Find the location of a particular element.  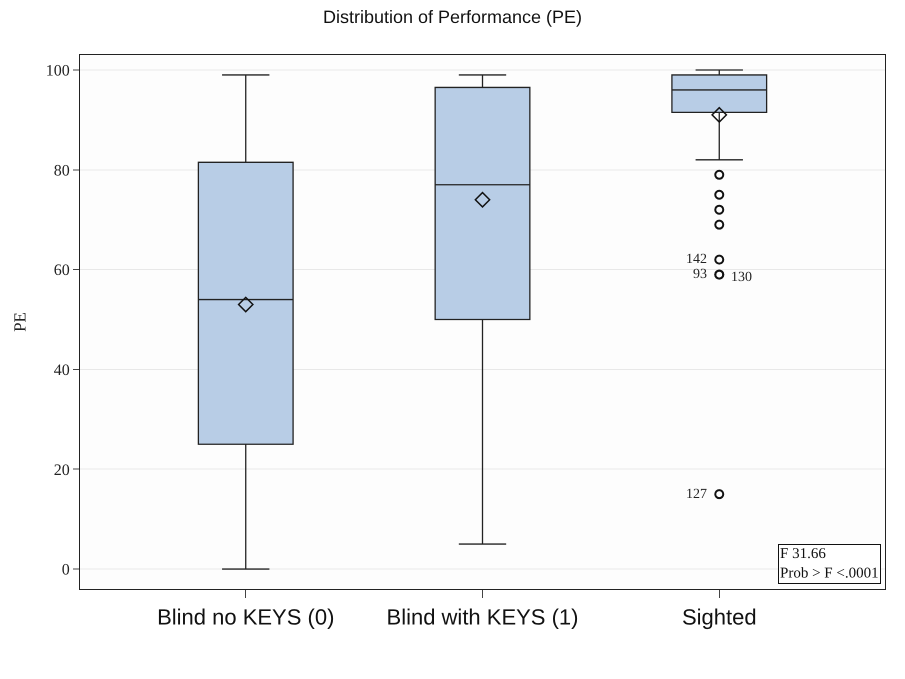

y-tick-label: 0 is located at coordinates (66, 570).